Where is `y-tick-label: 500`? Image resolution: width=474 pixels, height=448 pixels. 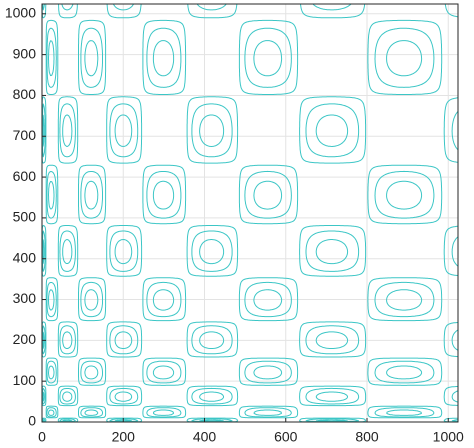 y-tick-label: 500 is located at coordinates (25, 217).